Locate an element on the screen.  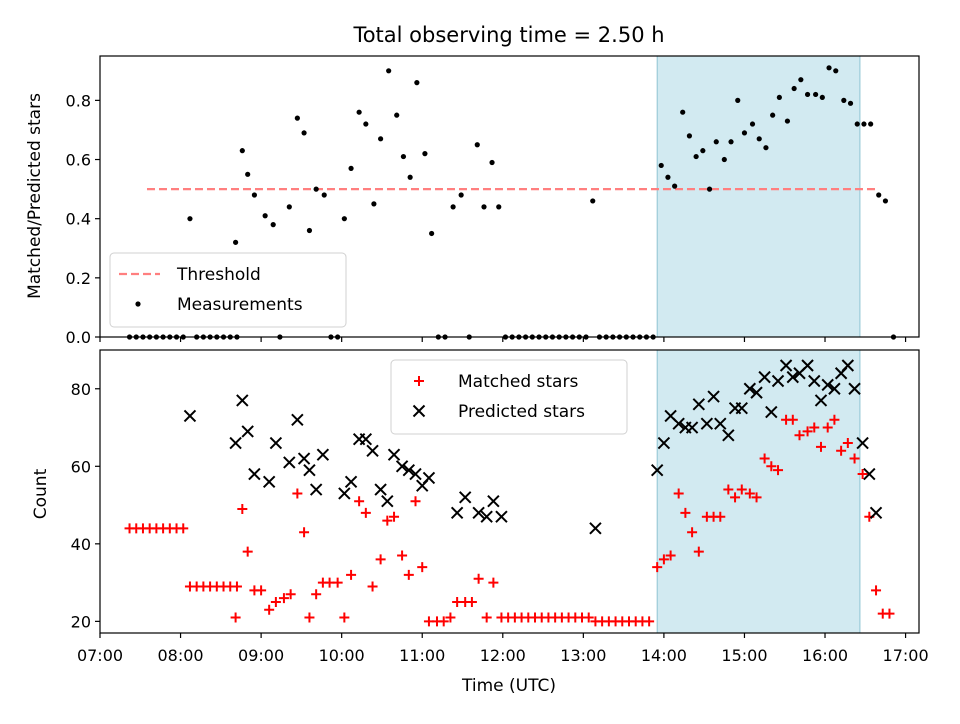
top-legend-label: Measurements is located at coordinates (240, 305).